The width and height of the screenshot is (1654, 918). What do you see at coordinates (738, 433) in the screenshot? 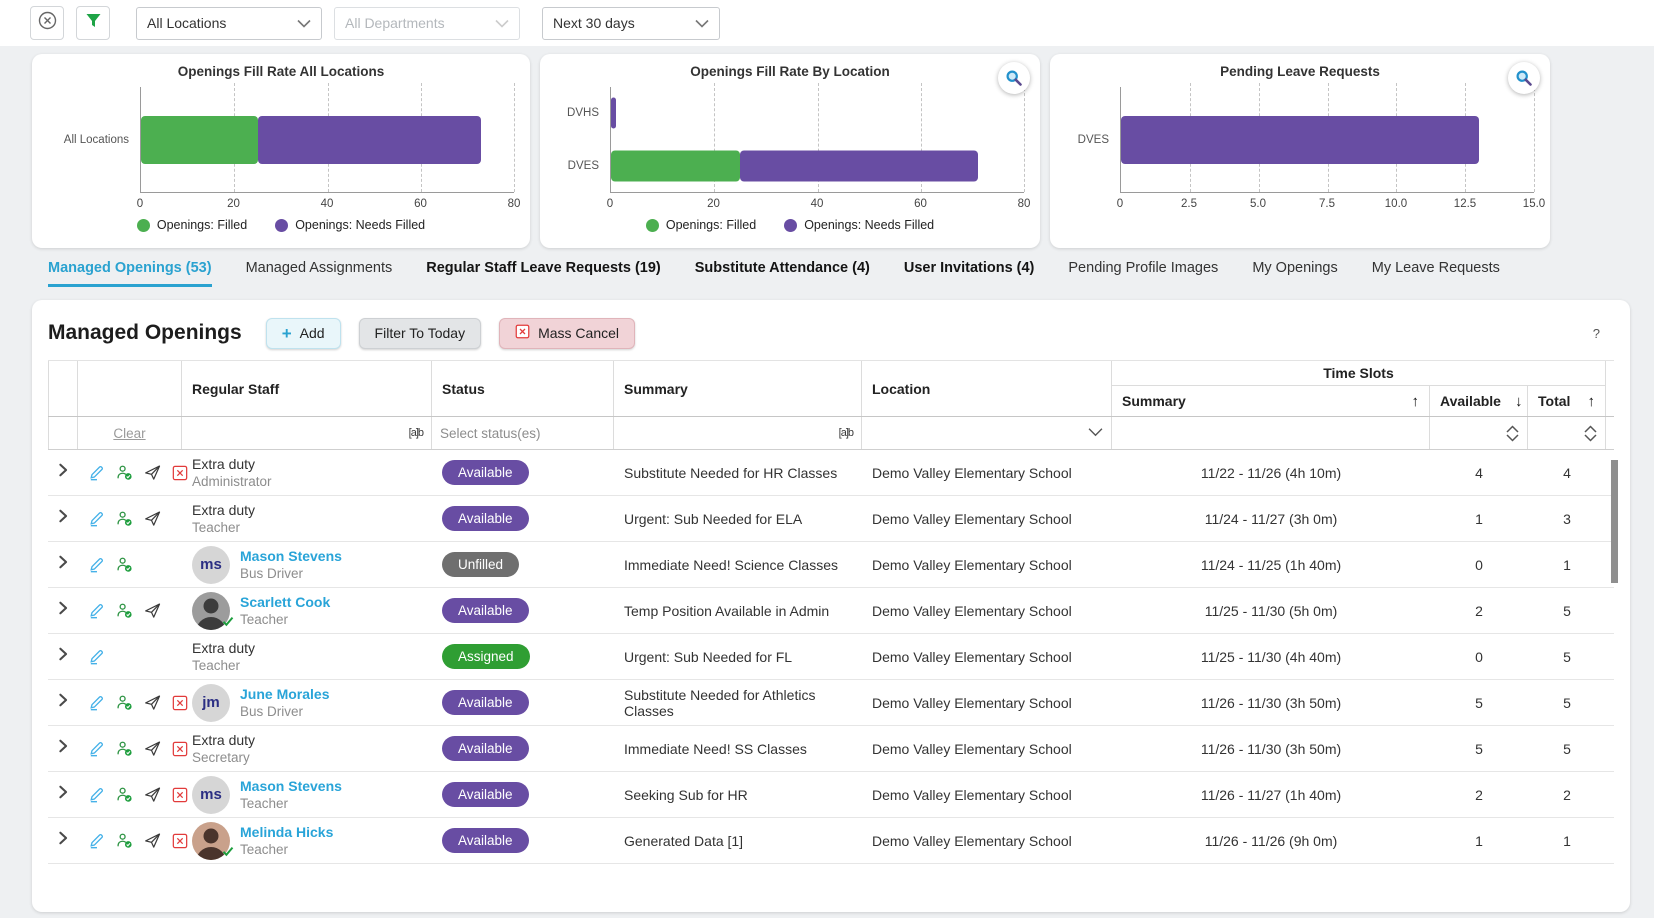
I see `summary-text-filter: [a]b` at bounding box center [738, 433].